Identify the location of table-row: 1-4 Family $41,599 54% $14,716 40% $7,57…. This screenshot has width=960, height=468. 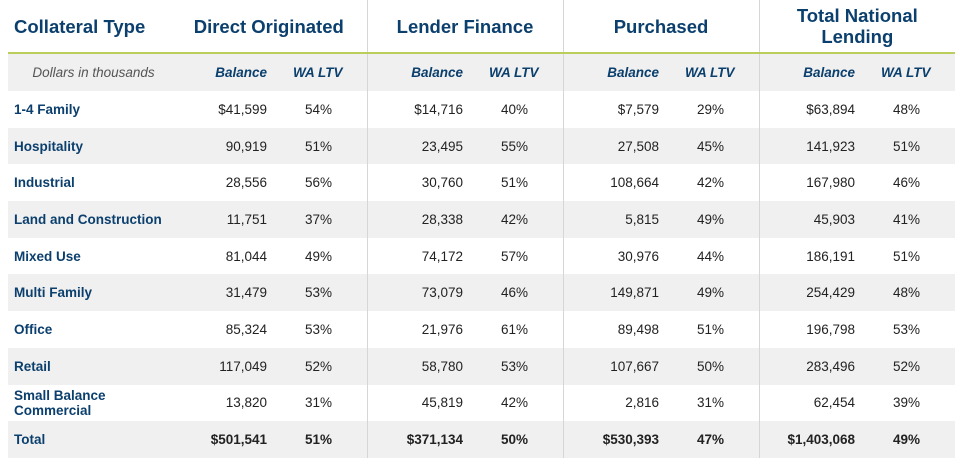
(481, 109).